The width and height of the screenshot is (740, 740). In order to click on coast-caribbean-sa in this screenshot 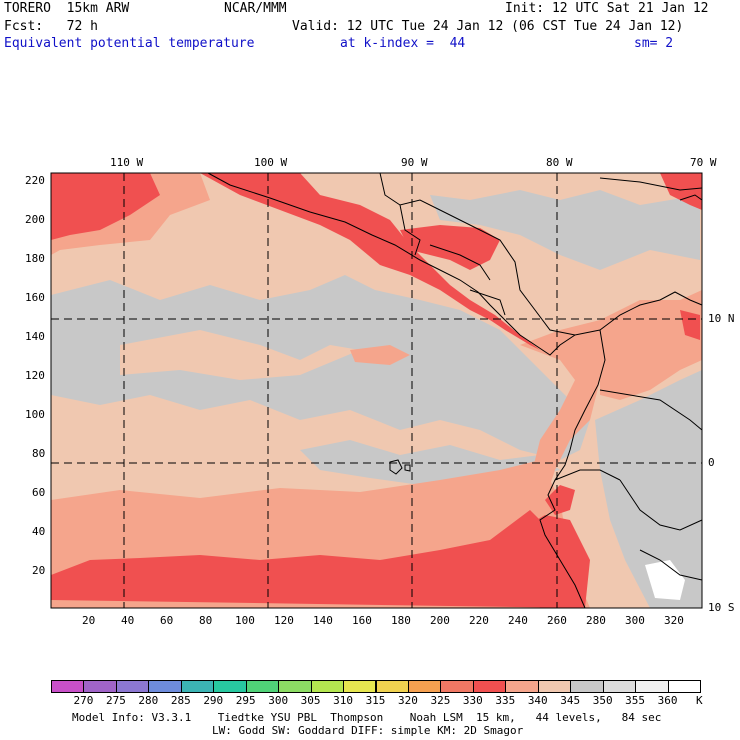, I will do `click(651, 311)`.